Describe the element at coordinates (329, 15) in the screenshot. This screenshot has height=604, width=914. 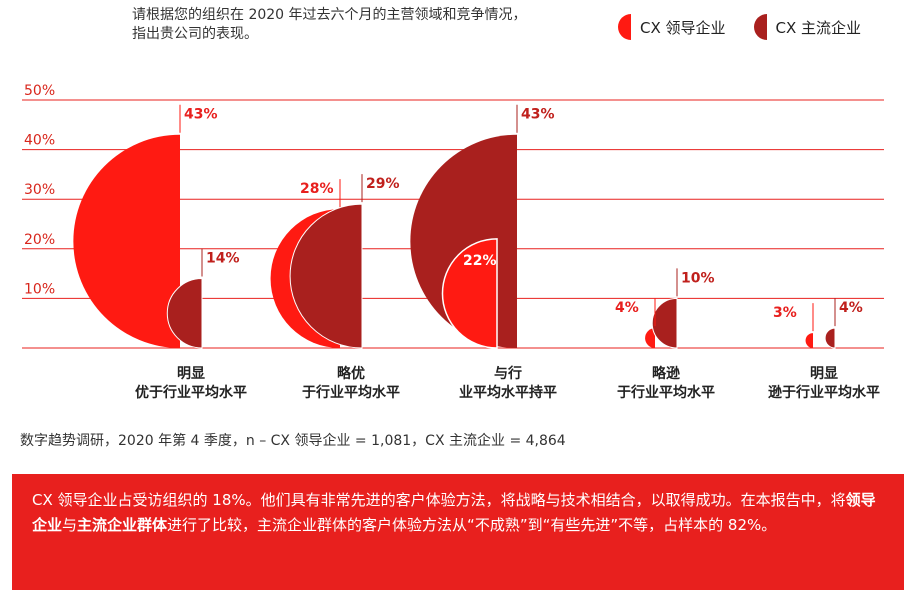
I see `survey-question-line-1: 请根据您的组织在 2020 年过去六个月的主营领域和竞争情况，` at that location.